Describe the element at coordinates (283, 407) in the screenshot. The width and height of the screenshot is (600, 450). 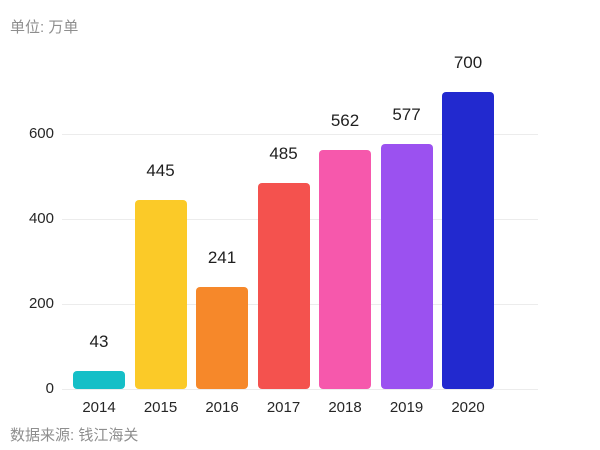
I see `x-tick-label-2017: 2017` at that location.